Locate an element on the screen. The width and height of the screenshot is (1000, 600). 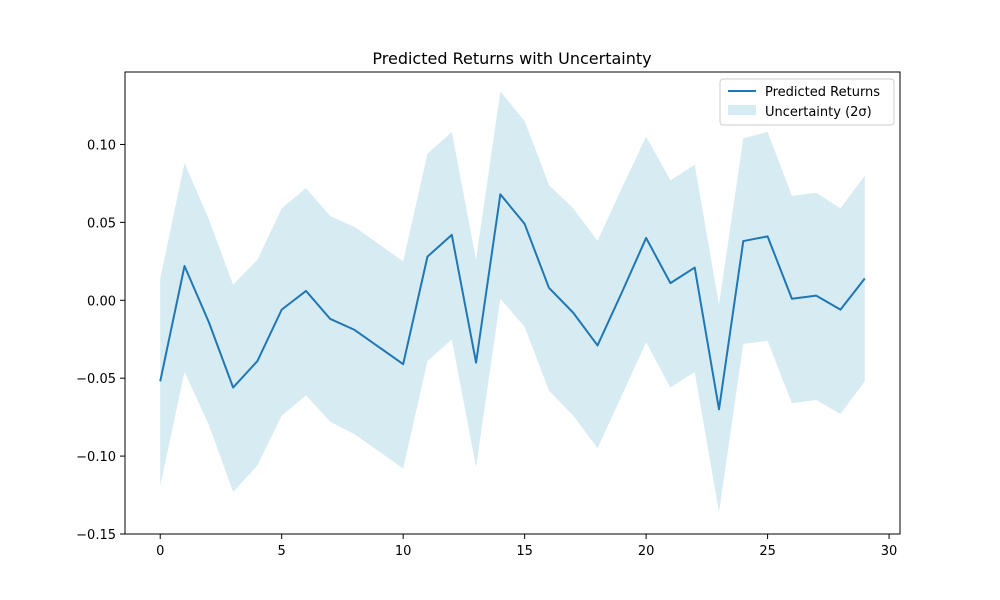
x-axis-ticks: 0 5 10 15 20 25 30 is located at coordinates (526, 546).